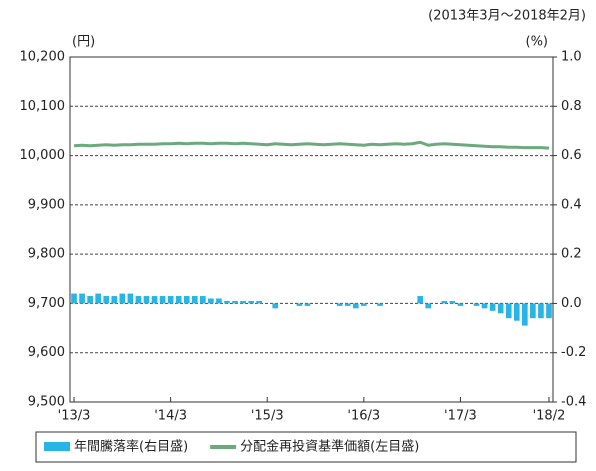 The height and width of the screenshot is (471, 596). I want to click on y-unit: (円), so click(83, 42).